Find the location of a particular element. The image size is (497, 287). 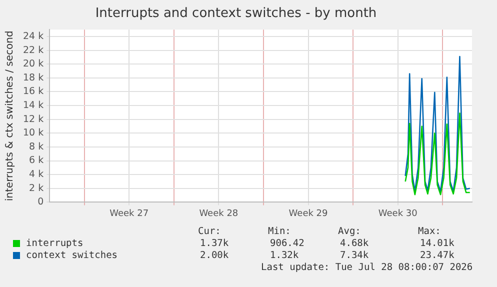

text: 1.32k is located at coordinates (284, 255).